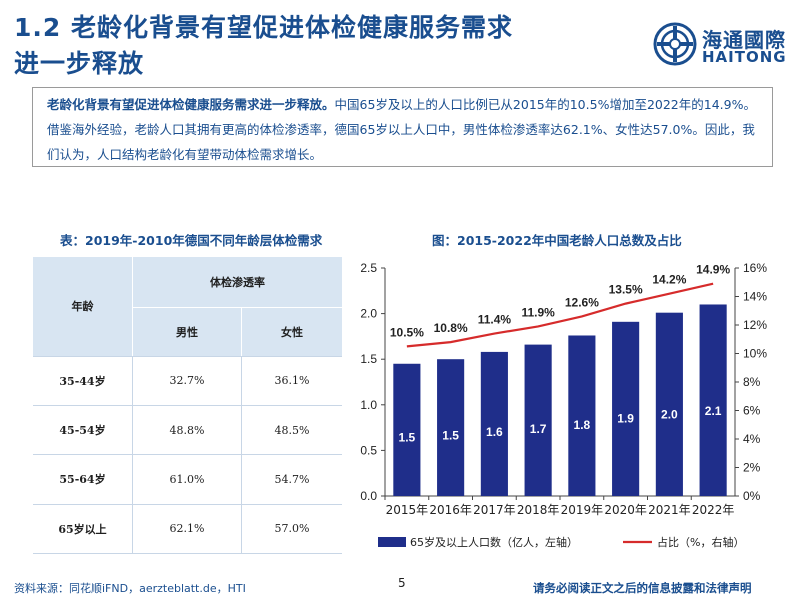  I want to click on ratio-data-label: 10.5%, so click(407, 332).